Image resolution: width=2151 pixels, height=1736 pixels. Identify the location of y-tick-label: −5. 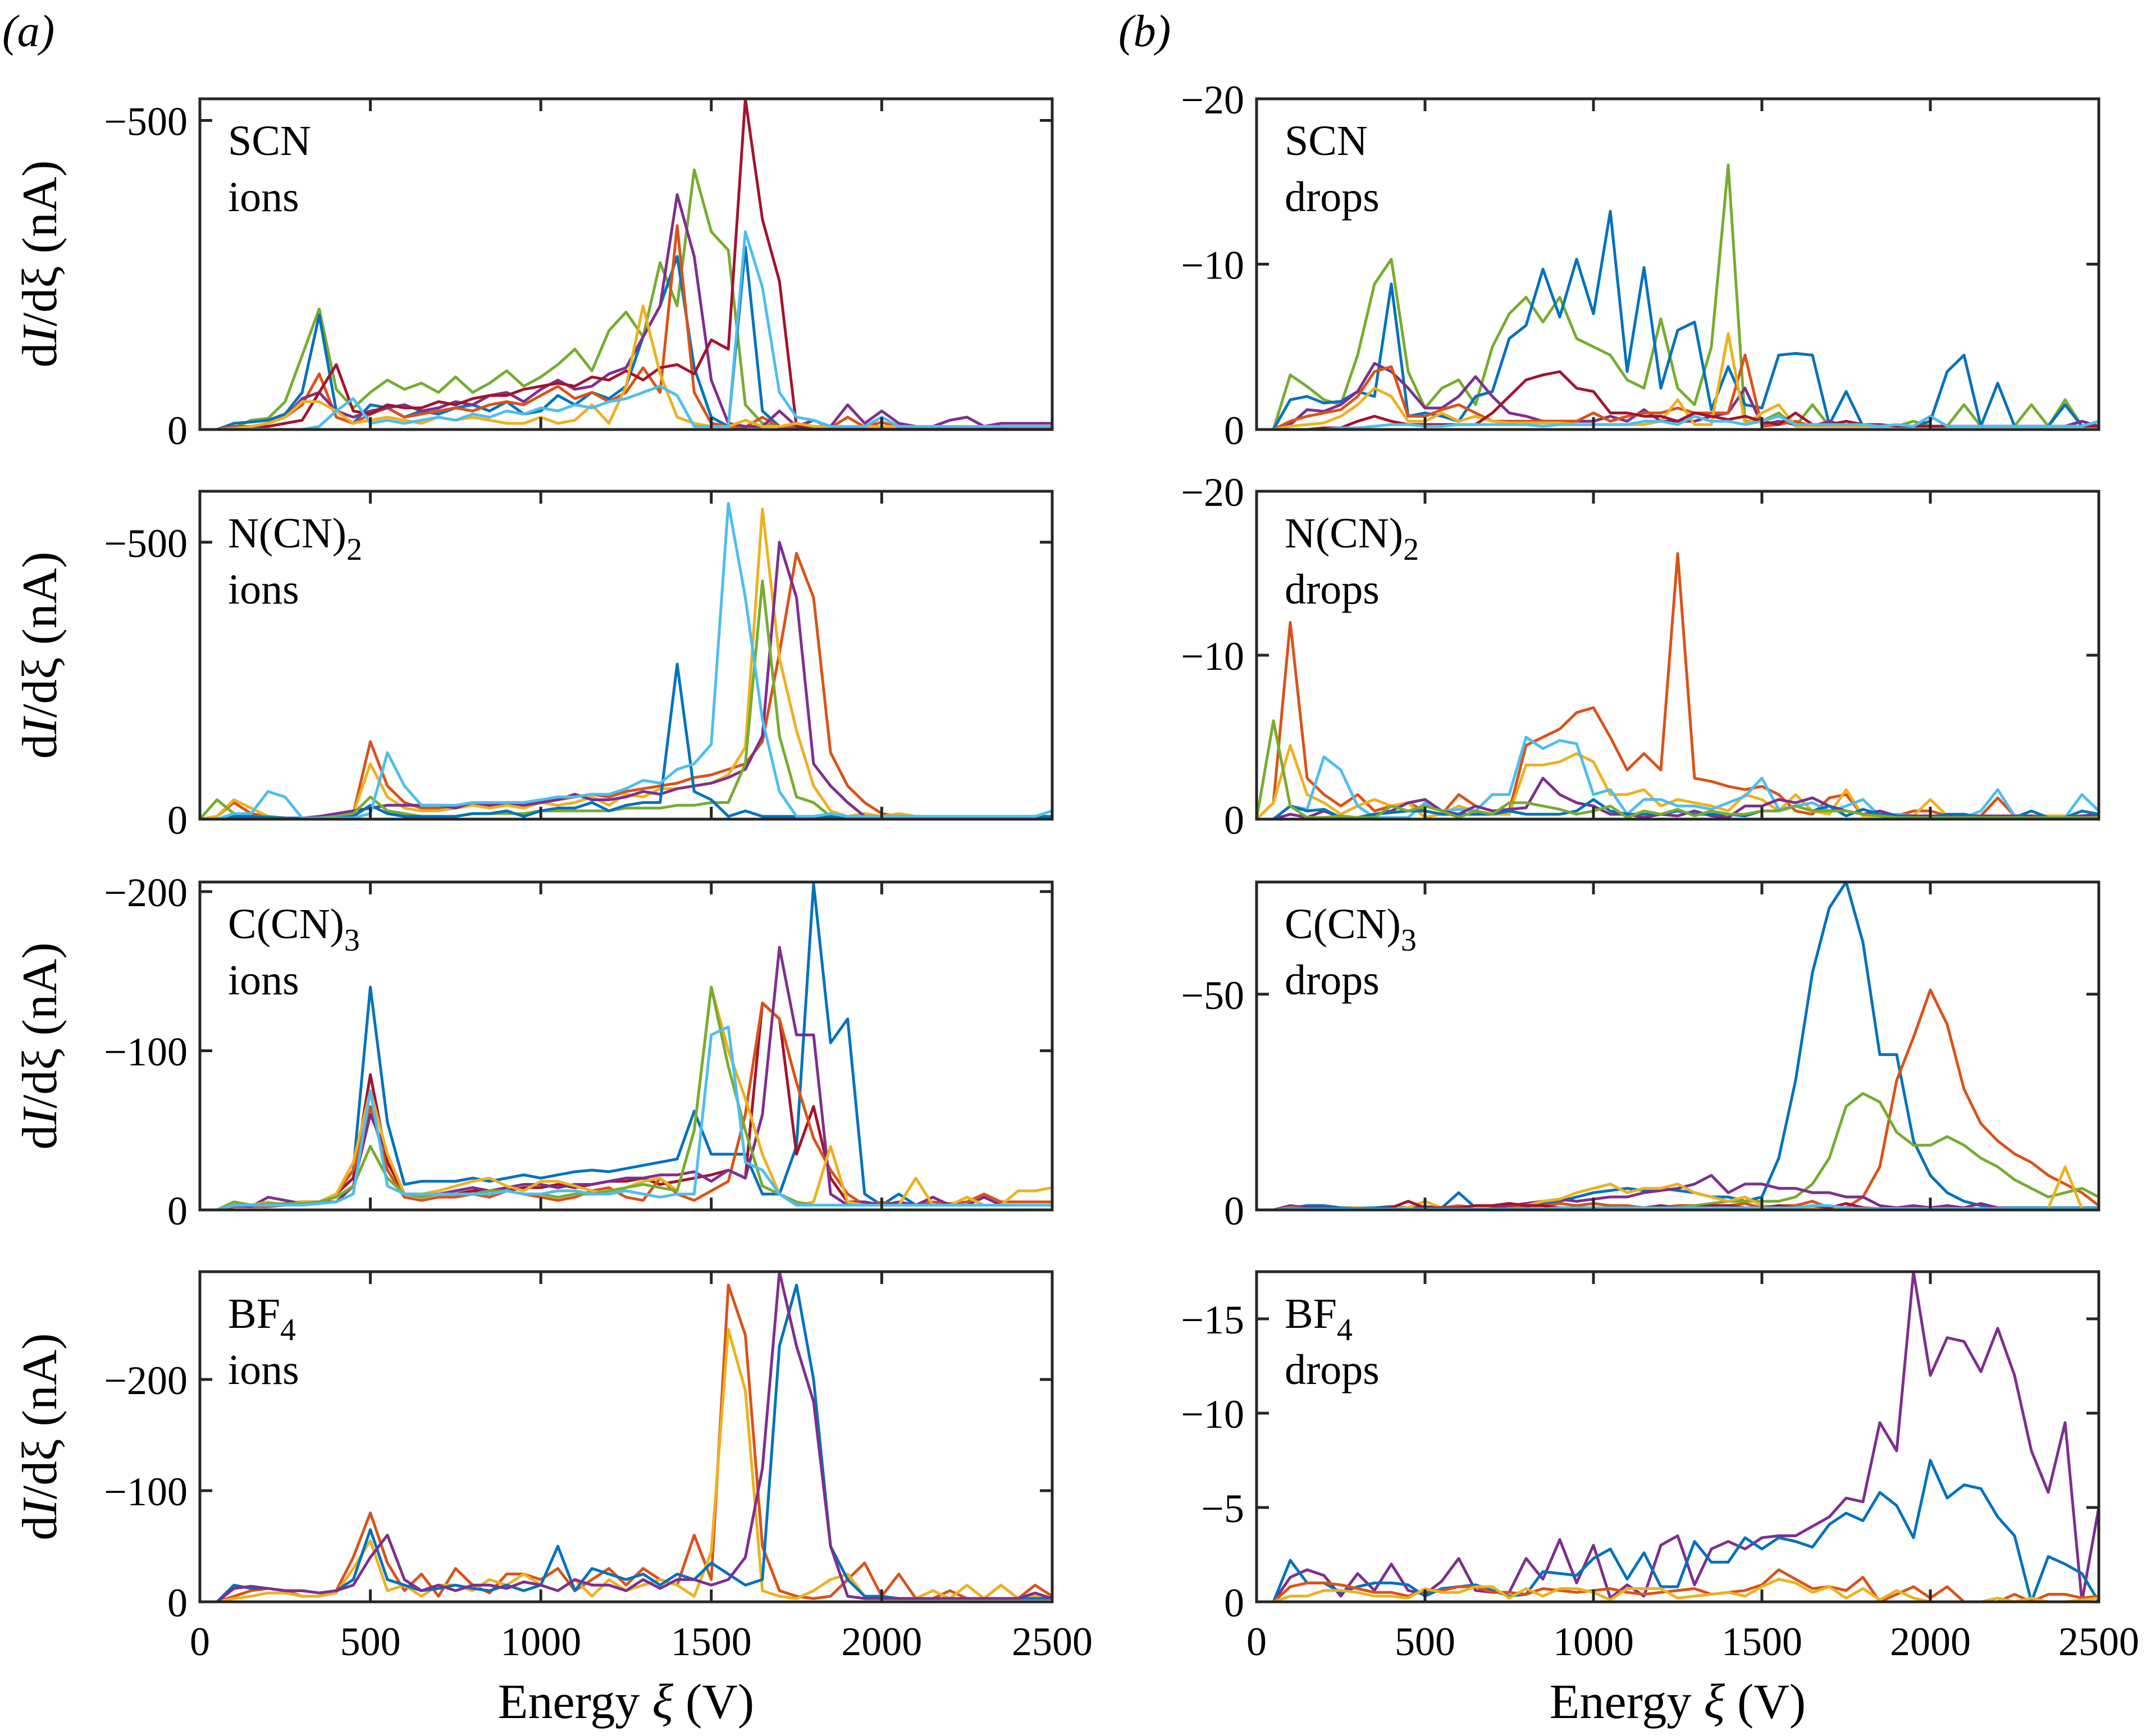
(1223, 1508).